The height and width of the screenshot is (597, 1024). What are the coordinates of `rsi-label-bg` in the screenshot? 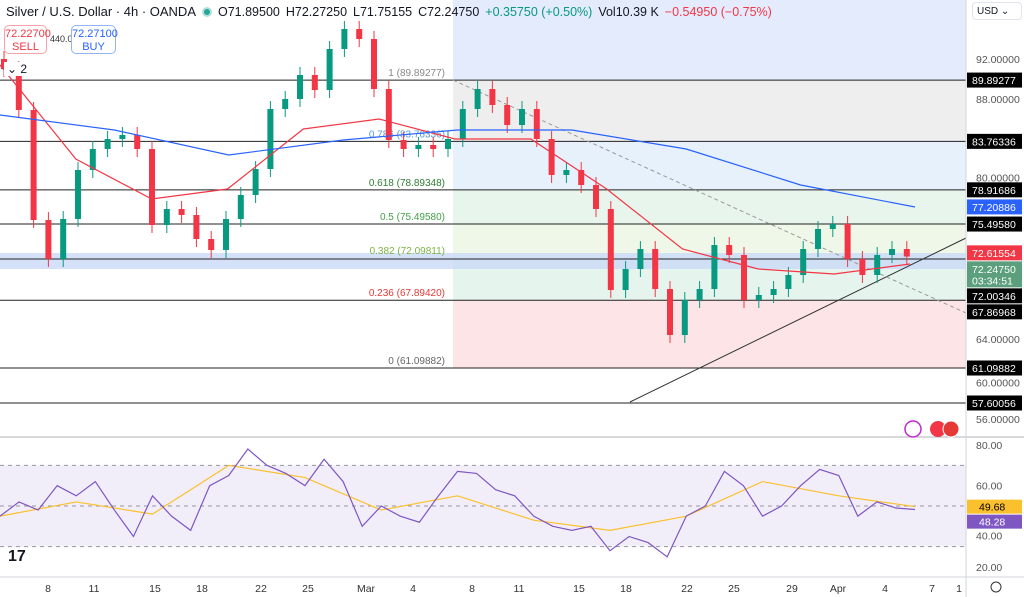 It's located at (994, 521).